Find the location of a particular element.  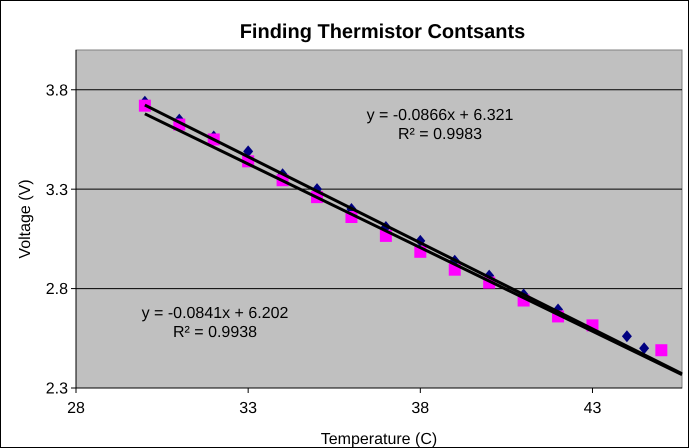

y-tick-label: 2.8 is located at coordinates (57, 289).